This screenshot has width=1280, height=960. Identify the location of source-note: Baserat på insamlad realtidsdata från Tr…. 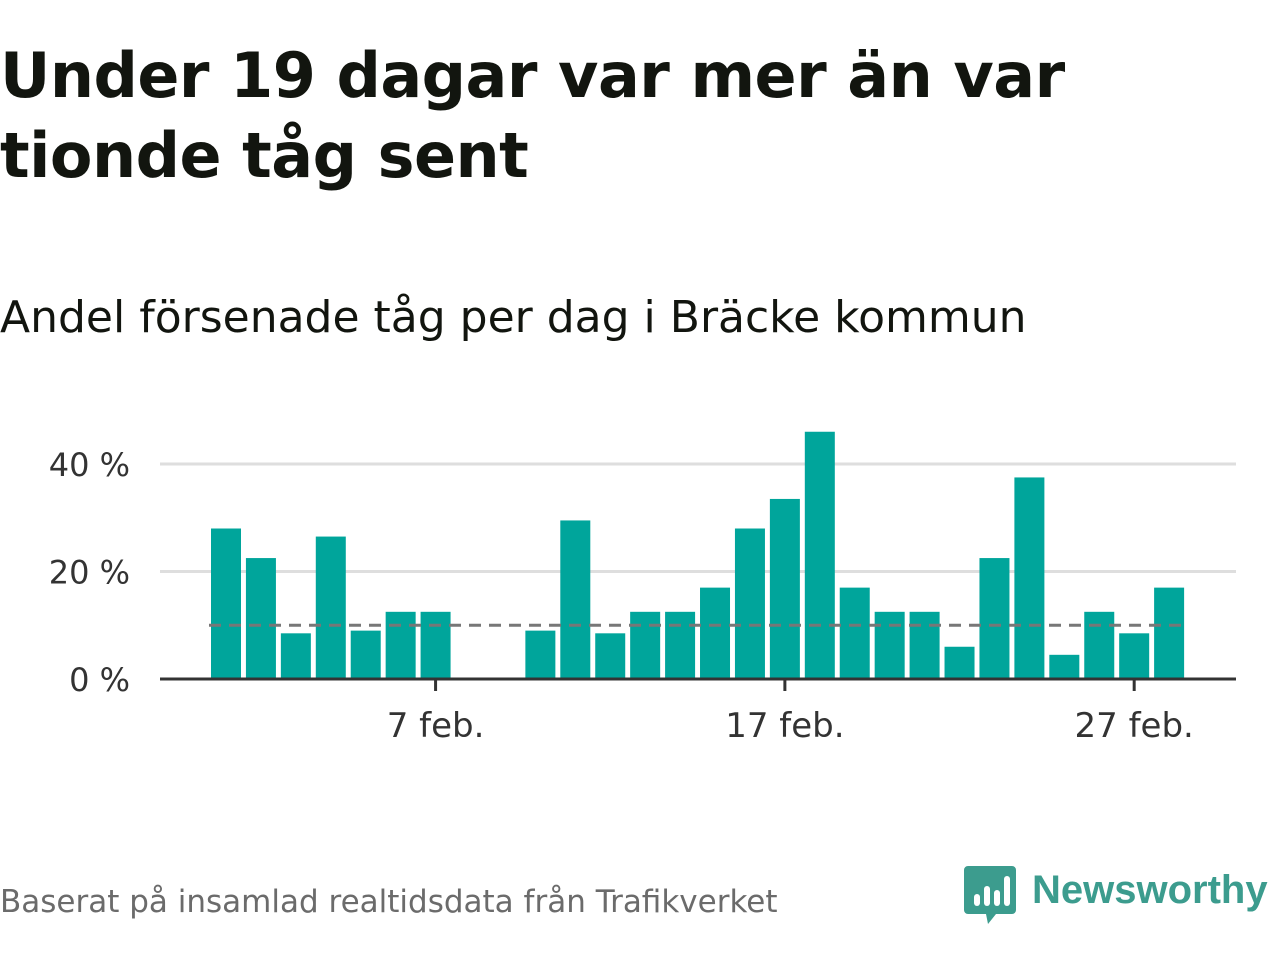
(389, 902).